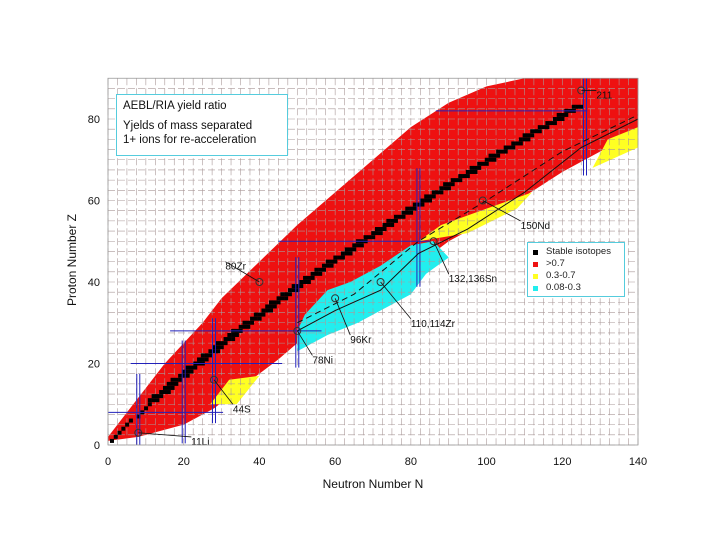  I want to click on annotation-label: 211, so click(604, 96).